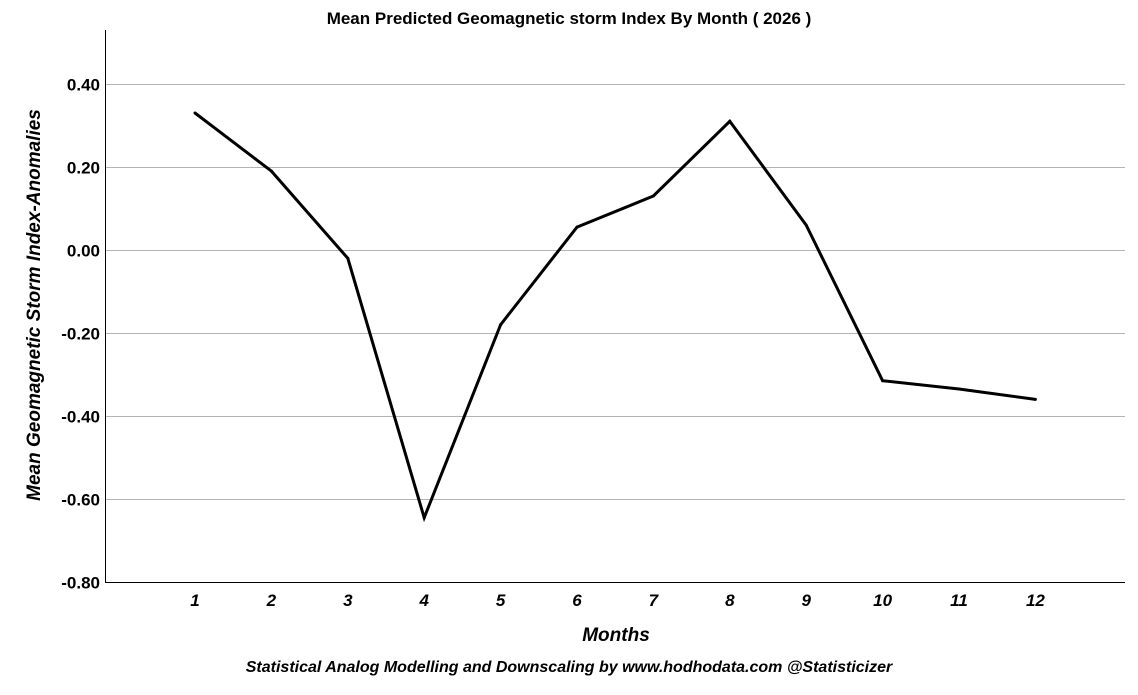 Image resolution: width=1138 pixels, height=695 pixels. Describe the element at coordinates (806, 600) in the screenshot. I see `x-tick-label: 9` at that location.